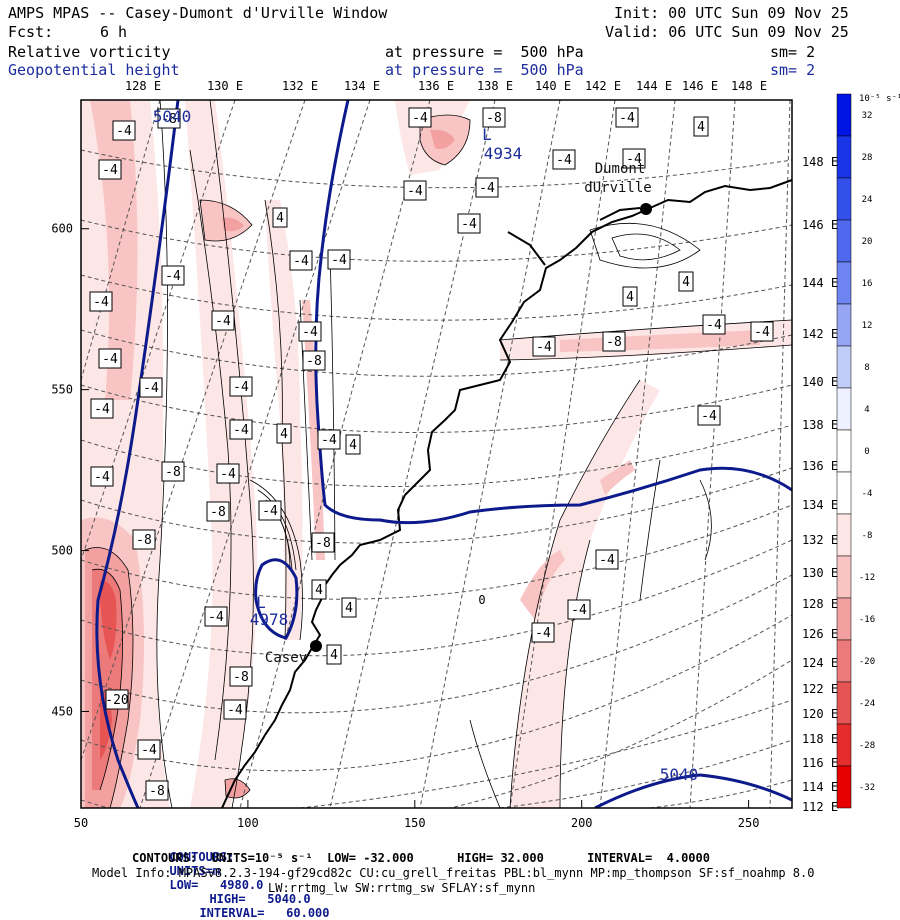 The height and width of the screenshot is (920, 900). What do you see at coordinates (415, 823) in the screenshot?
I see `x-tick-label: 150` at bounding box center [415, 823].